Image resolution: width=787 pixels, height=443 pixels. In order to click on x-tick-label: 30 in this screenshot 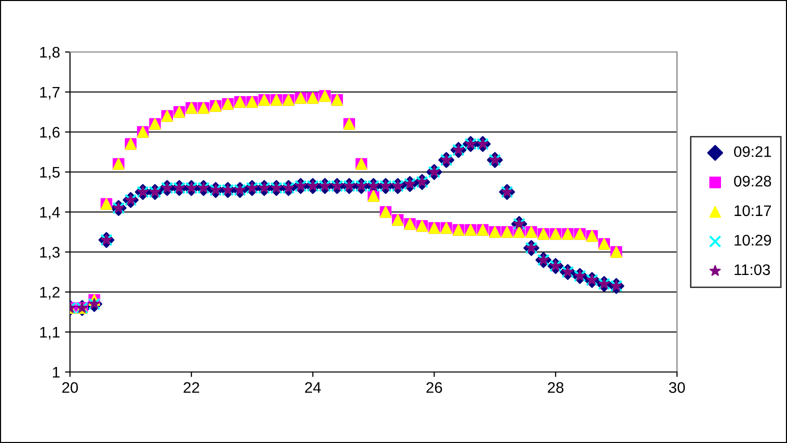, I will do `click(677, 387)`.